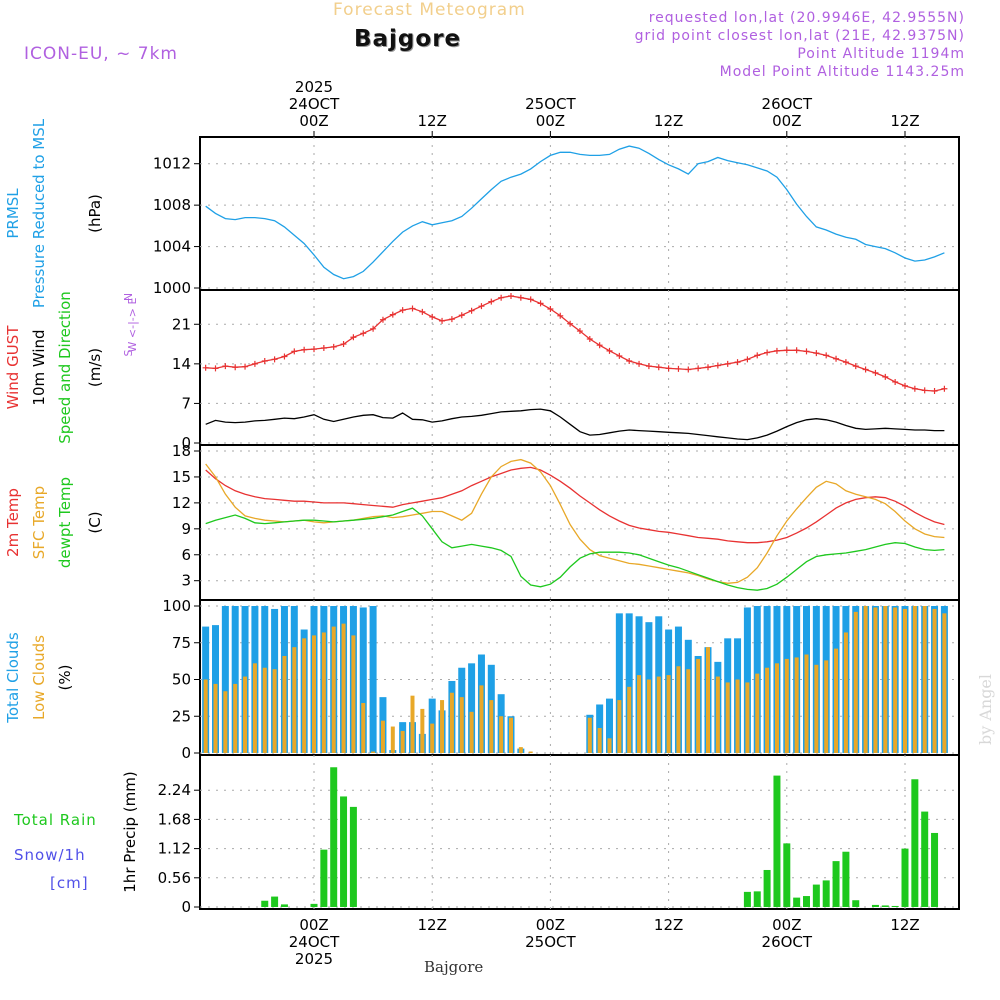 The image size is (1000, 1000). I want to click on panel-label: 2m Temp, so click(13, 522).